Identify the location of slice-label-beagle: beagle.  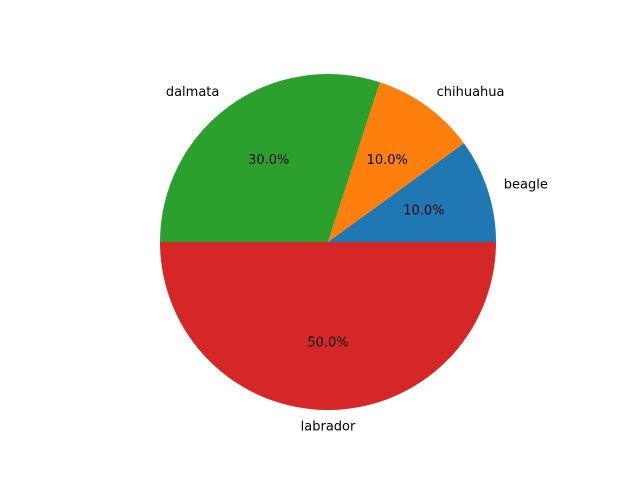
(526, 184).